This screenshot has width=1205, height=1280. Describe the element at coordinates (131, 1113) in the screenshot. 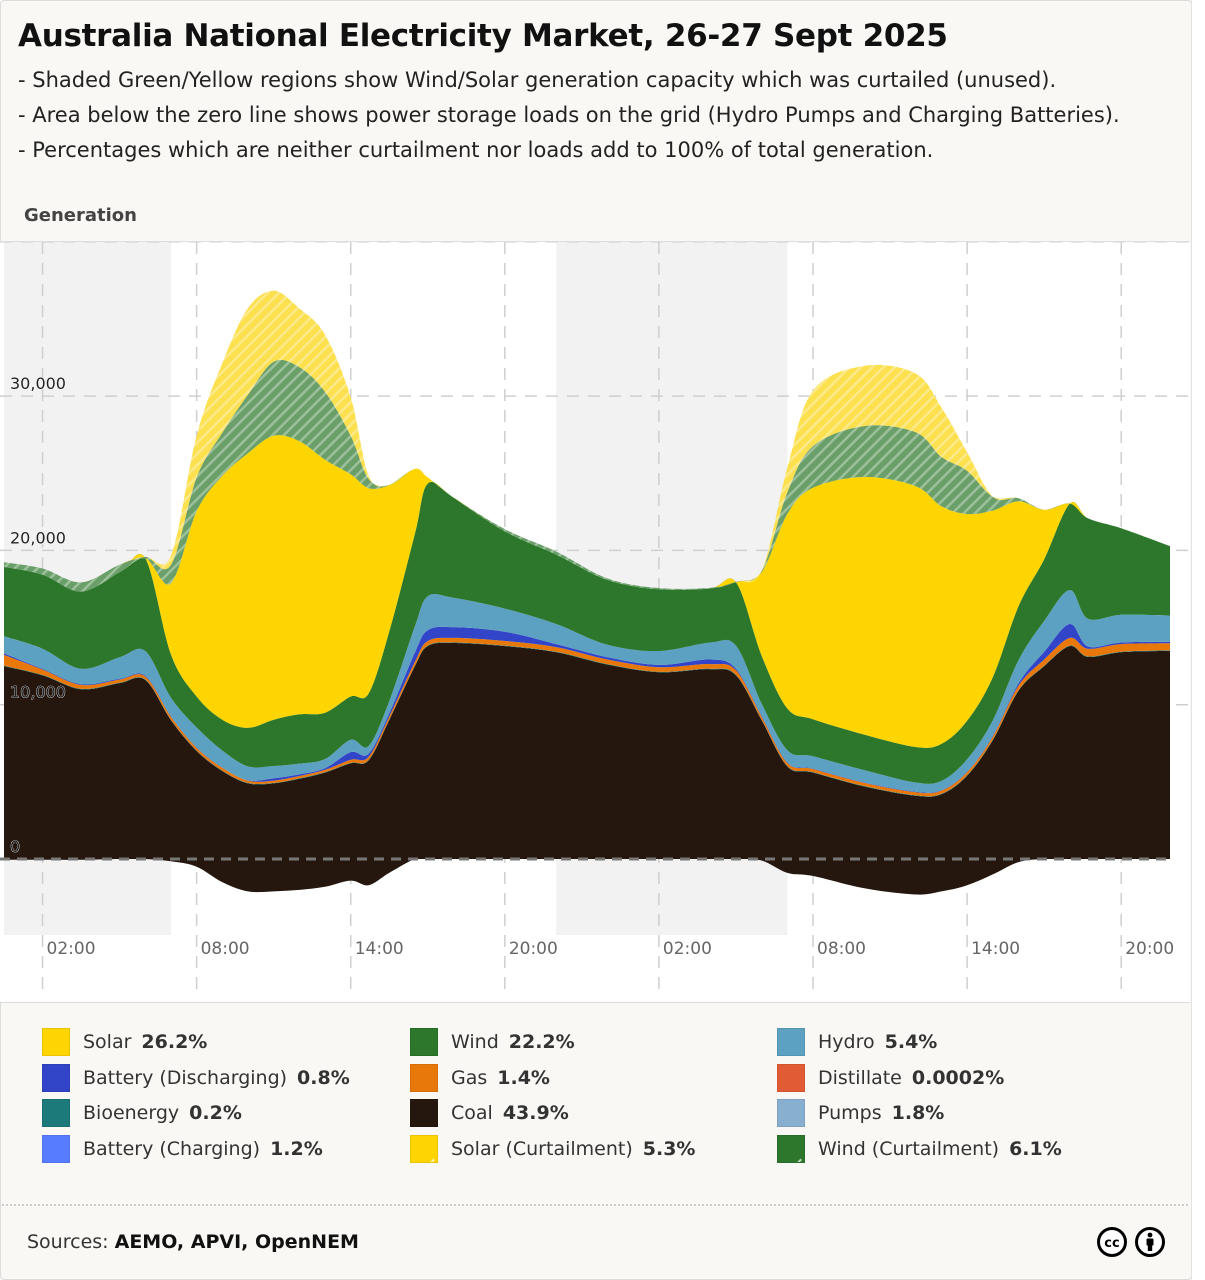

I see `legend-label: Bioenergy` at that location.